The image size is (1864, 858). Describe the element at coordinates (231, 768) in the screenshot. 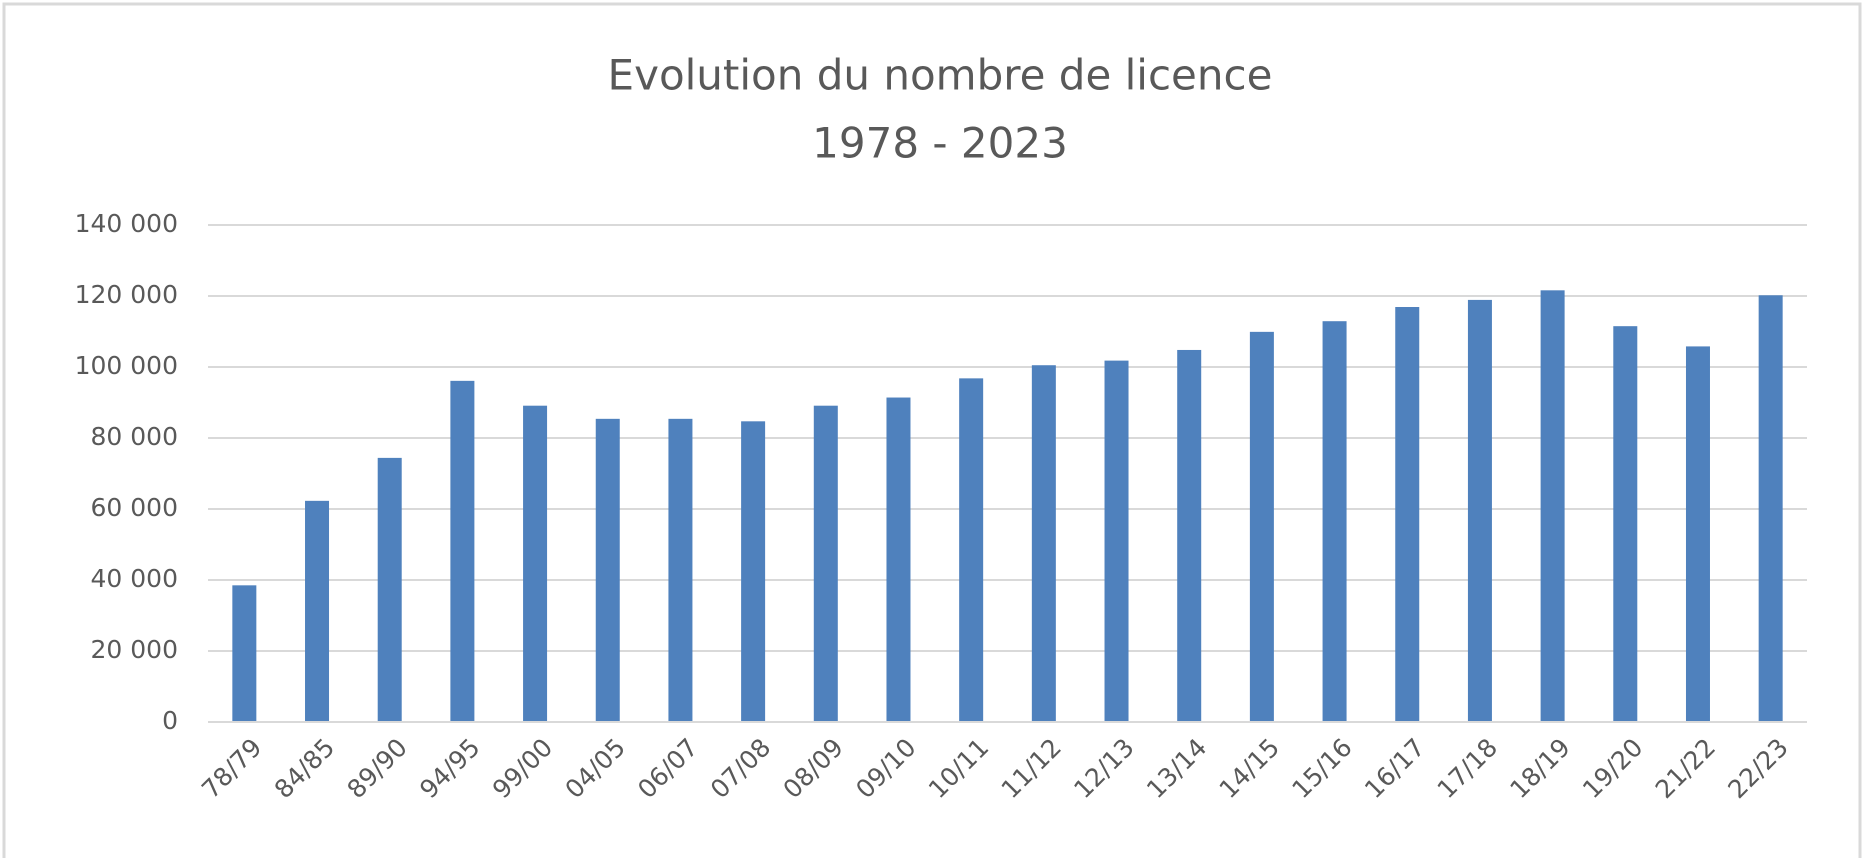

I see `x-tick-label: 78/79` at that location.